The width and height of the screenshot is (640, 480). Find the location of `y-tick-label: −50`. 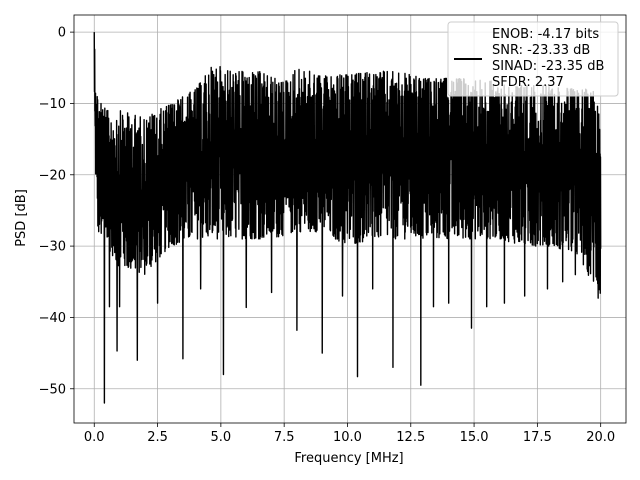

y-tick-label: −50 is located at coordinates (52, 389).